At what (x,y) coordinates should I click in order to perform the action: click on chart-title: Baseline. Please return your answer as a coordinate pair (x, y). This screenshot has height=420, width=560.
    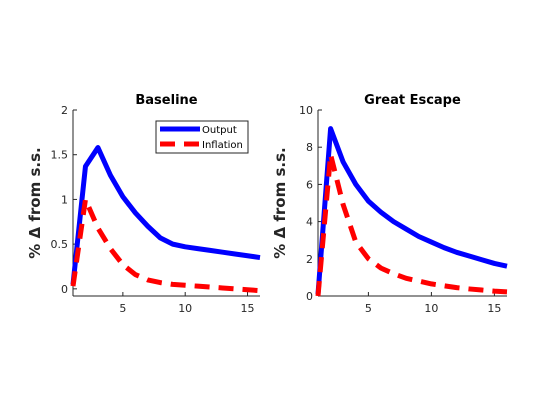
    Looking at the image, I should click on (166, 100).